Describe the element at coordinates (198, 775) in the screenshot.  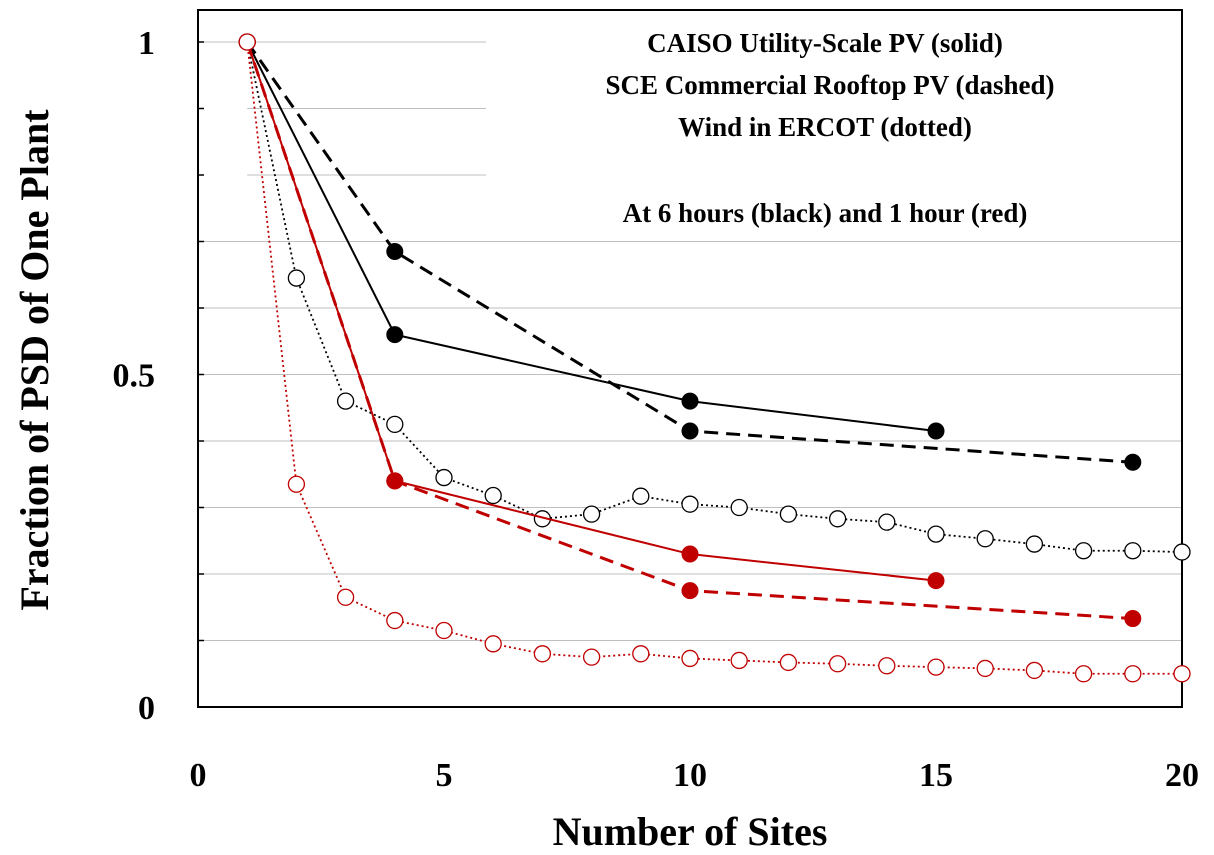
I see `x-tick-label: 0` at that location.